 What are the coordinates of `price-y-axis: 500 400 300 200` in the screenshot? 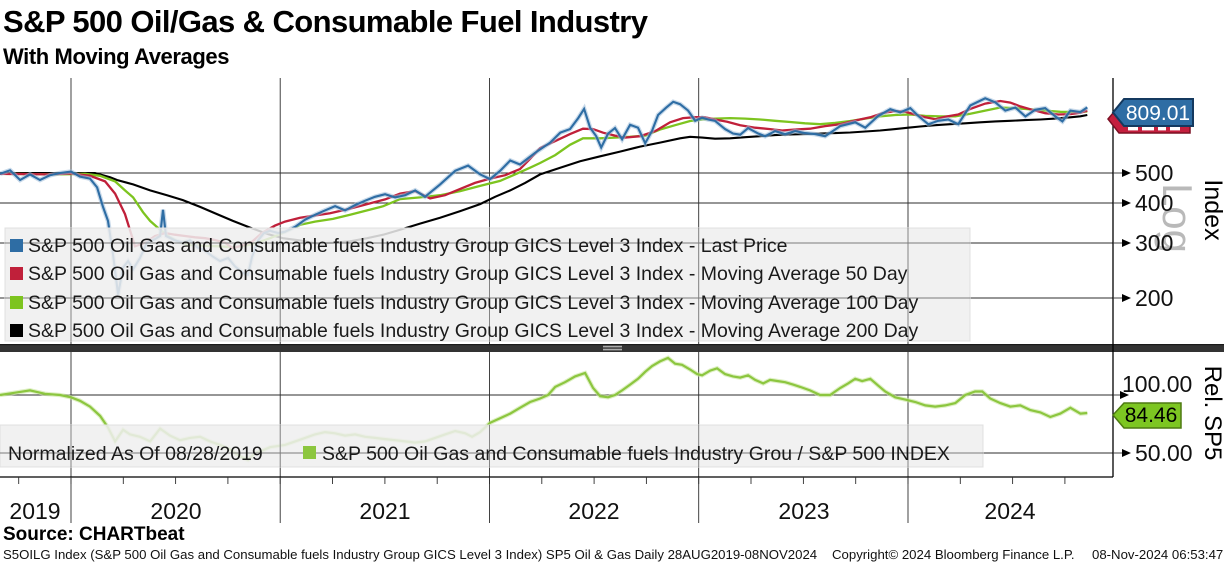 It's located at (1143, 235).